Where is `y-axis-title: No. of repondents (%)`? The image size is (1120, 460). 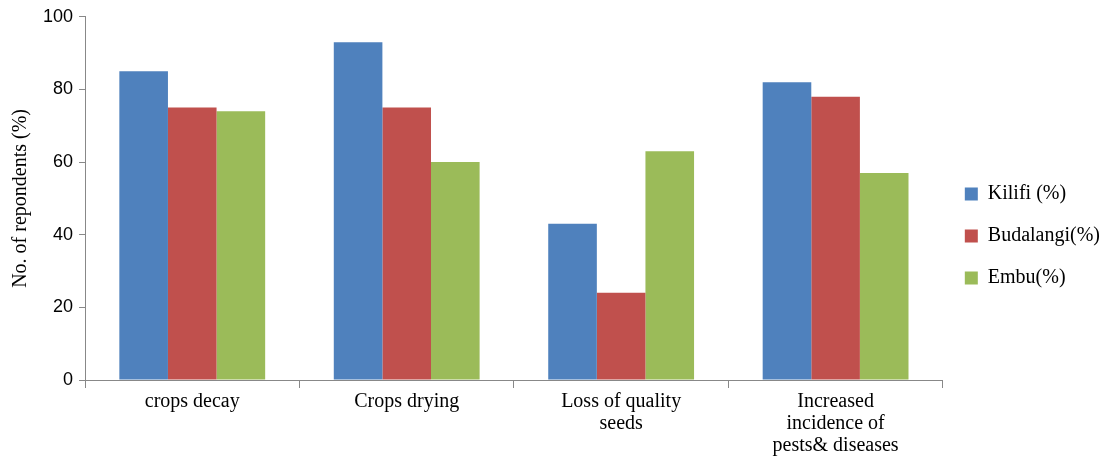
y-axis-title: No. of repondents (%) is located at coordinates (20, 198).